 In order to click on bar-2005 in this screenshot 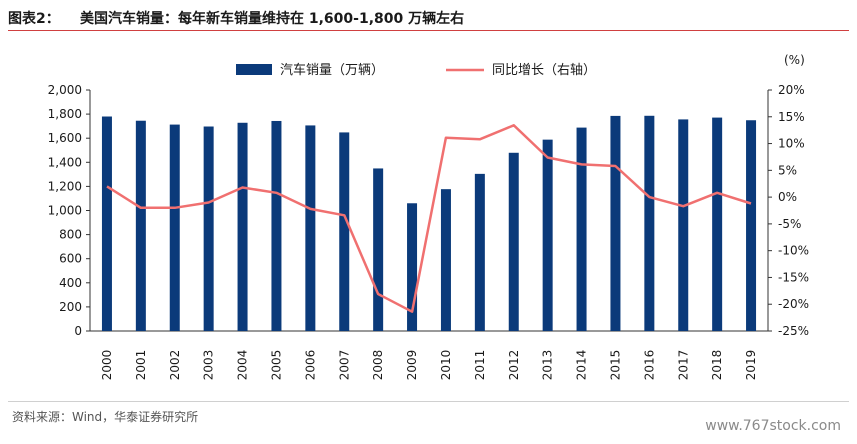, I will do `click(276, 225)`.